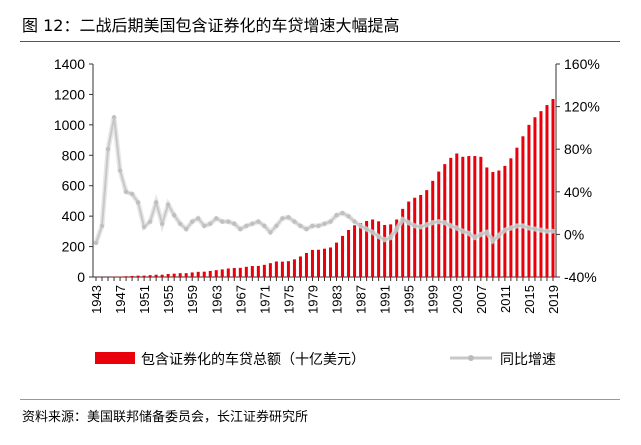 The height and width of the screenshot is (445, 641). What do you see at coordinates (252, 271) in the screenshot?
I see `bar-1969` at bounding box center [252, 271].